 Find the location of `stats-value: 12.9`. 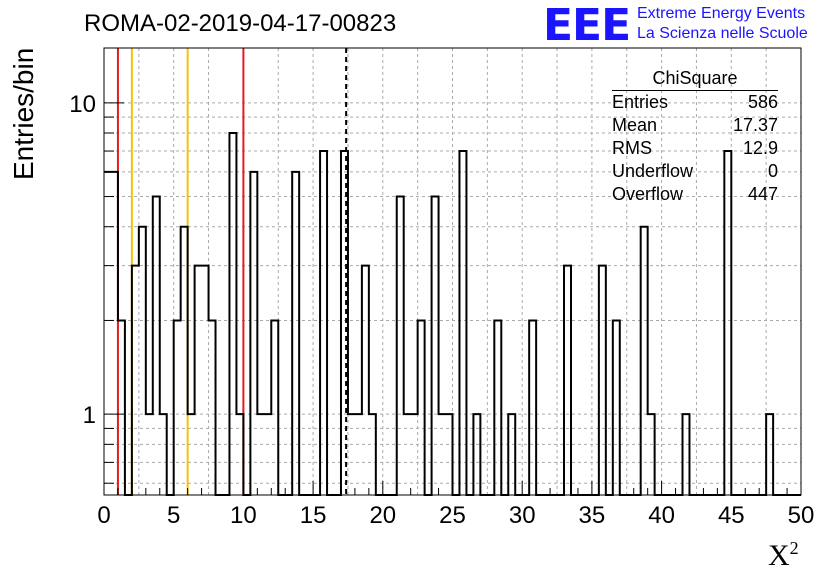

stats-value: 12.9 is located at coordinates (760, 148).